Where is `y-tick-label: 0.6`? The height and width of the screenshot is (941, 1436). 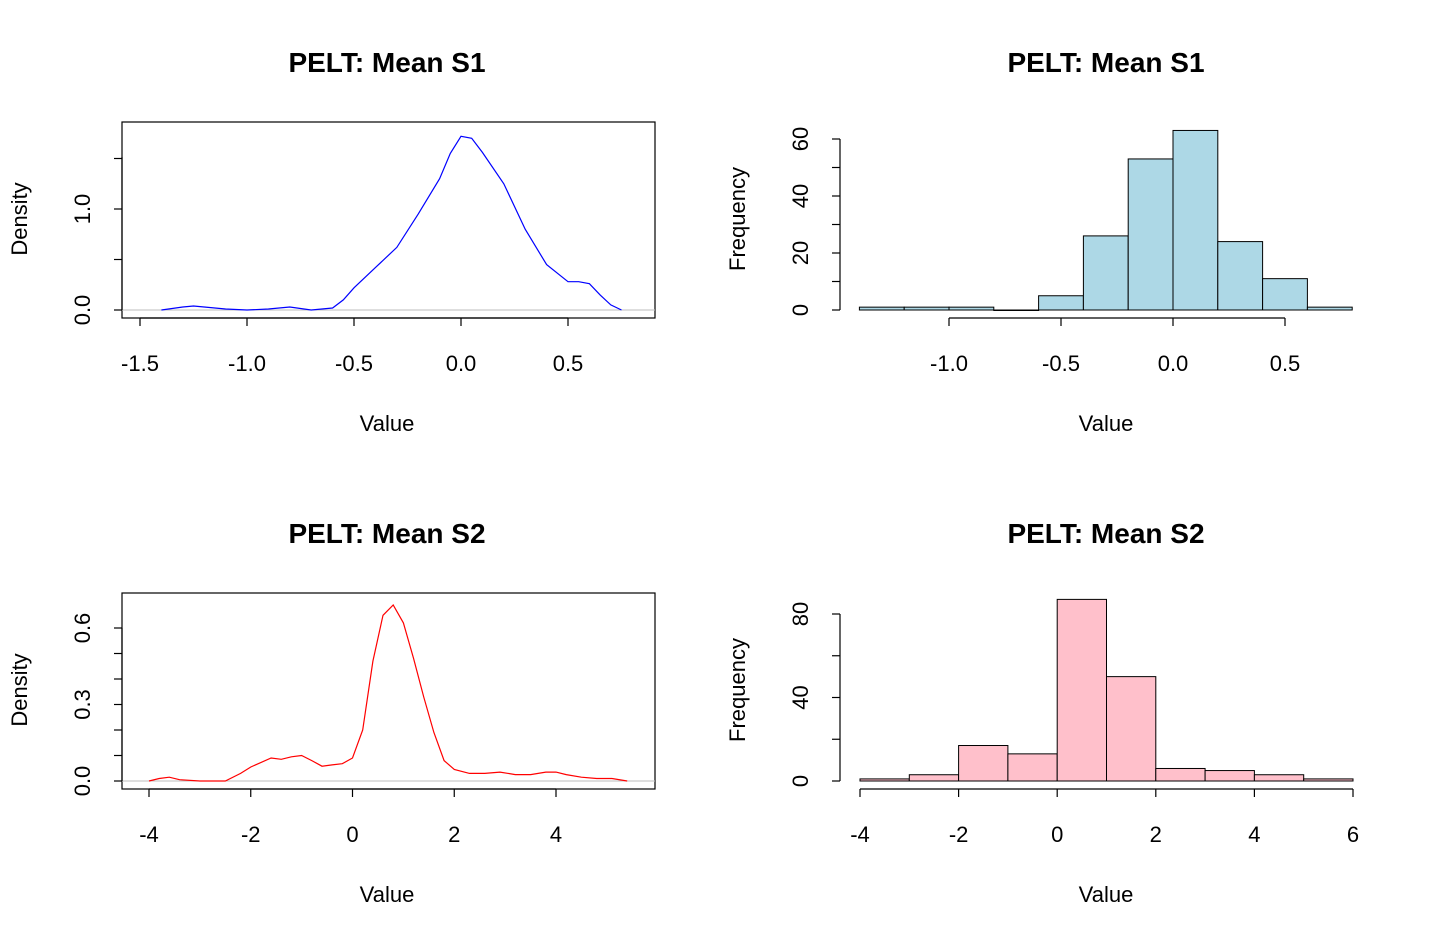
y-tick-label: 0.6 is located at coordinates (82, 628).